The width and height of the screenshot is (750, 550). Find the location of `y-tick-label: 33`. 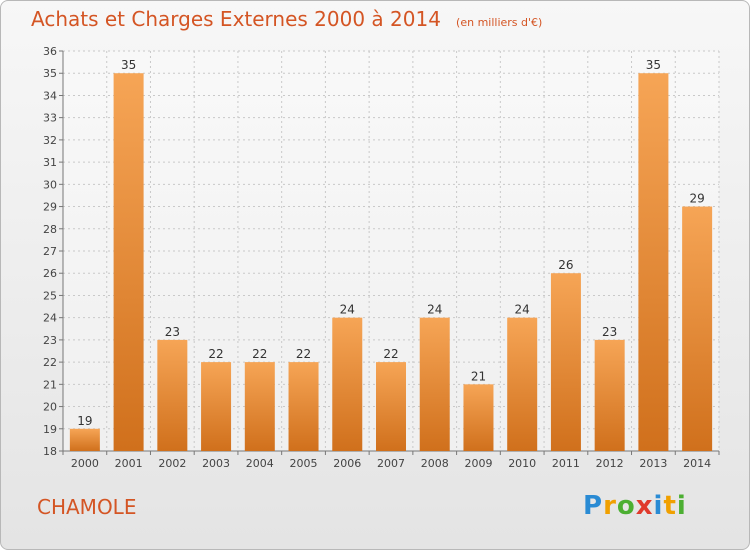

y-tick-label: 33 is located at coordinates (50, 118).